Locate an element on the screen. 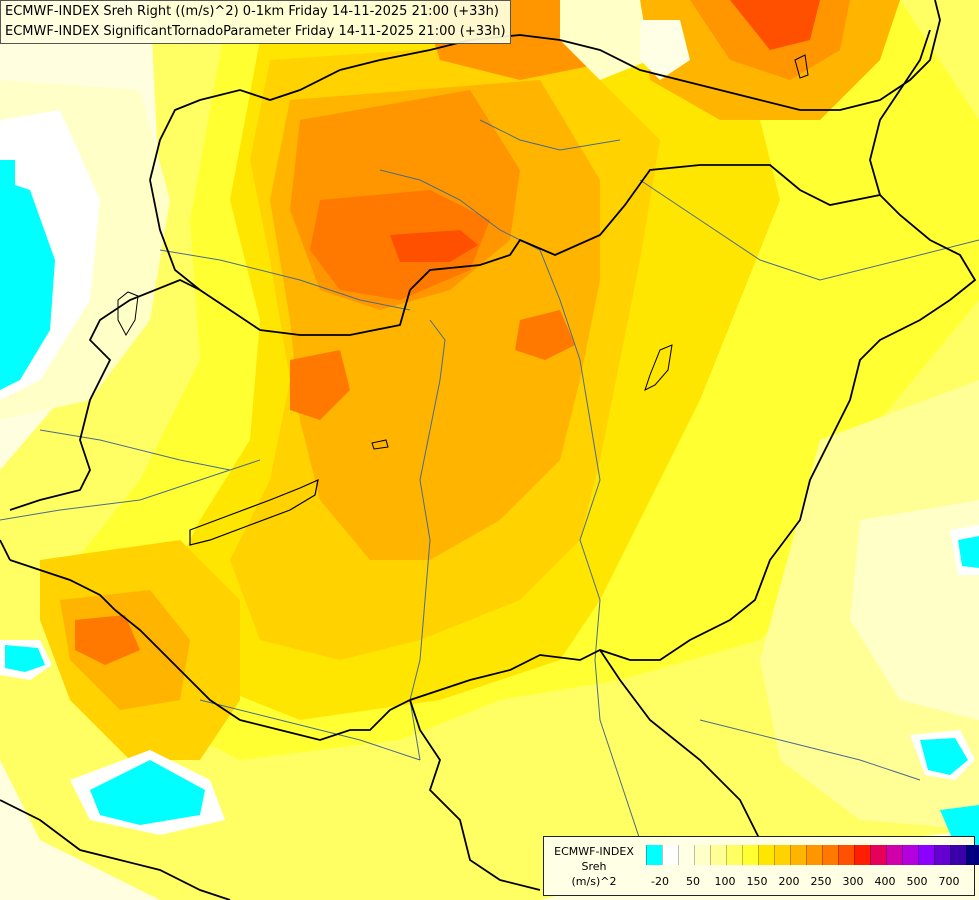 This screenshot has height=900, width=979. legend-tick-label: 200 is located at coordinates (789, 881).